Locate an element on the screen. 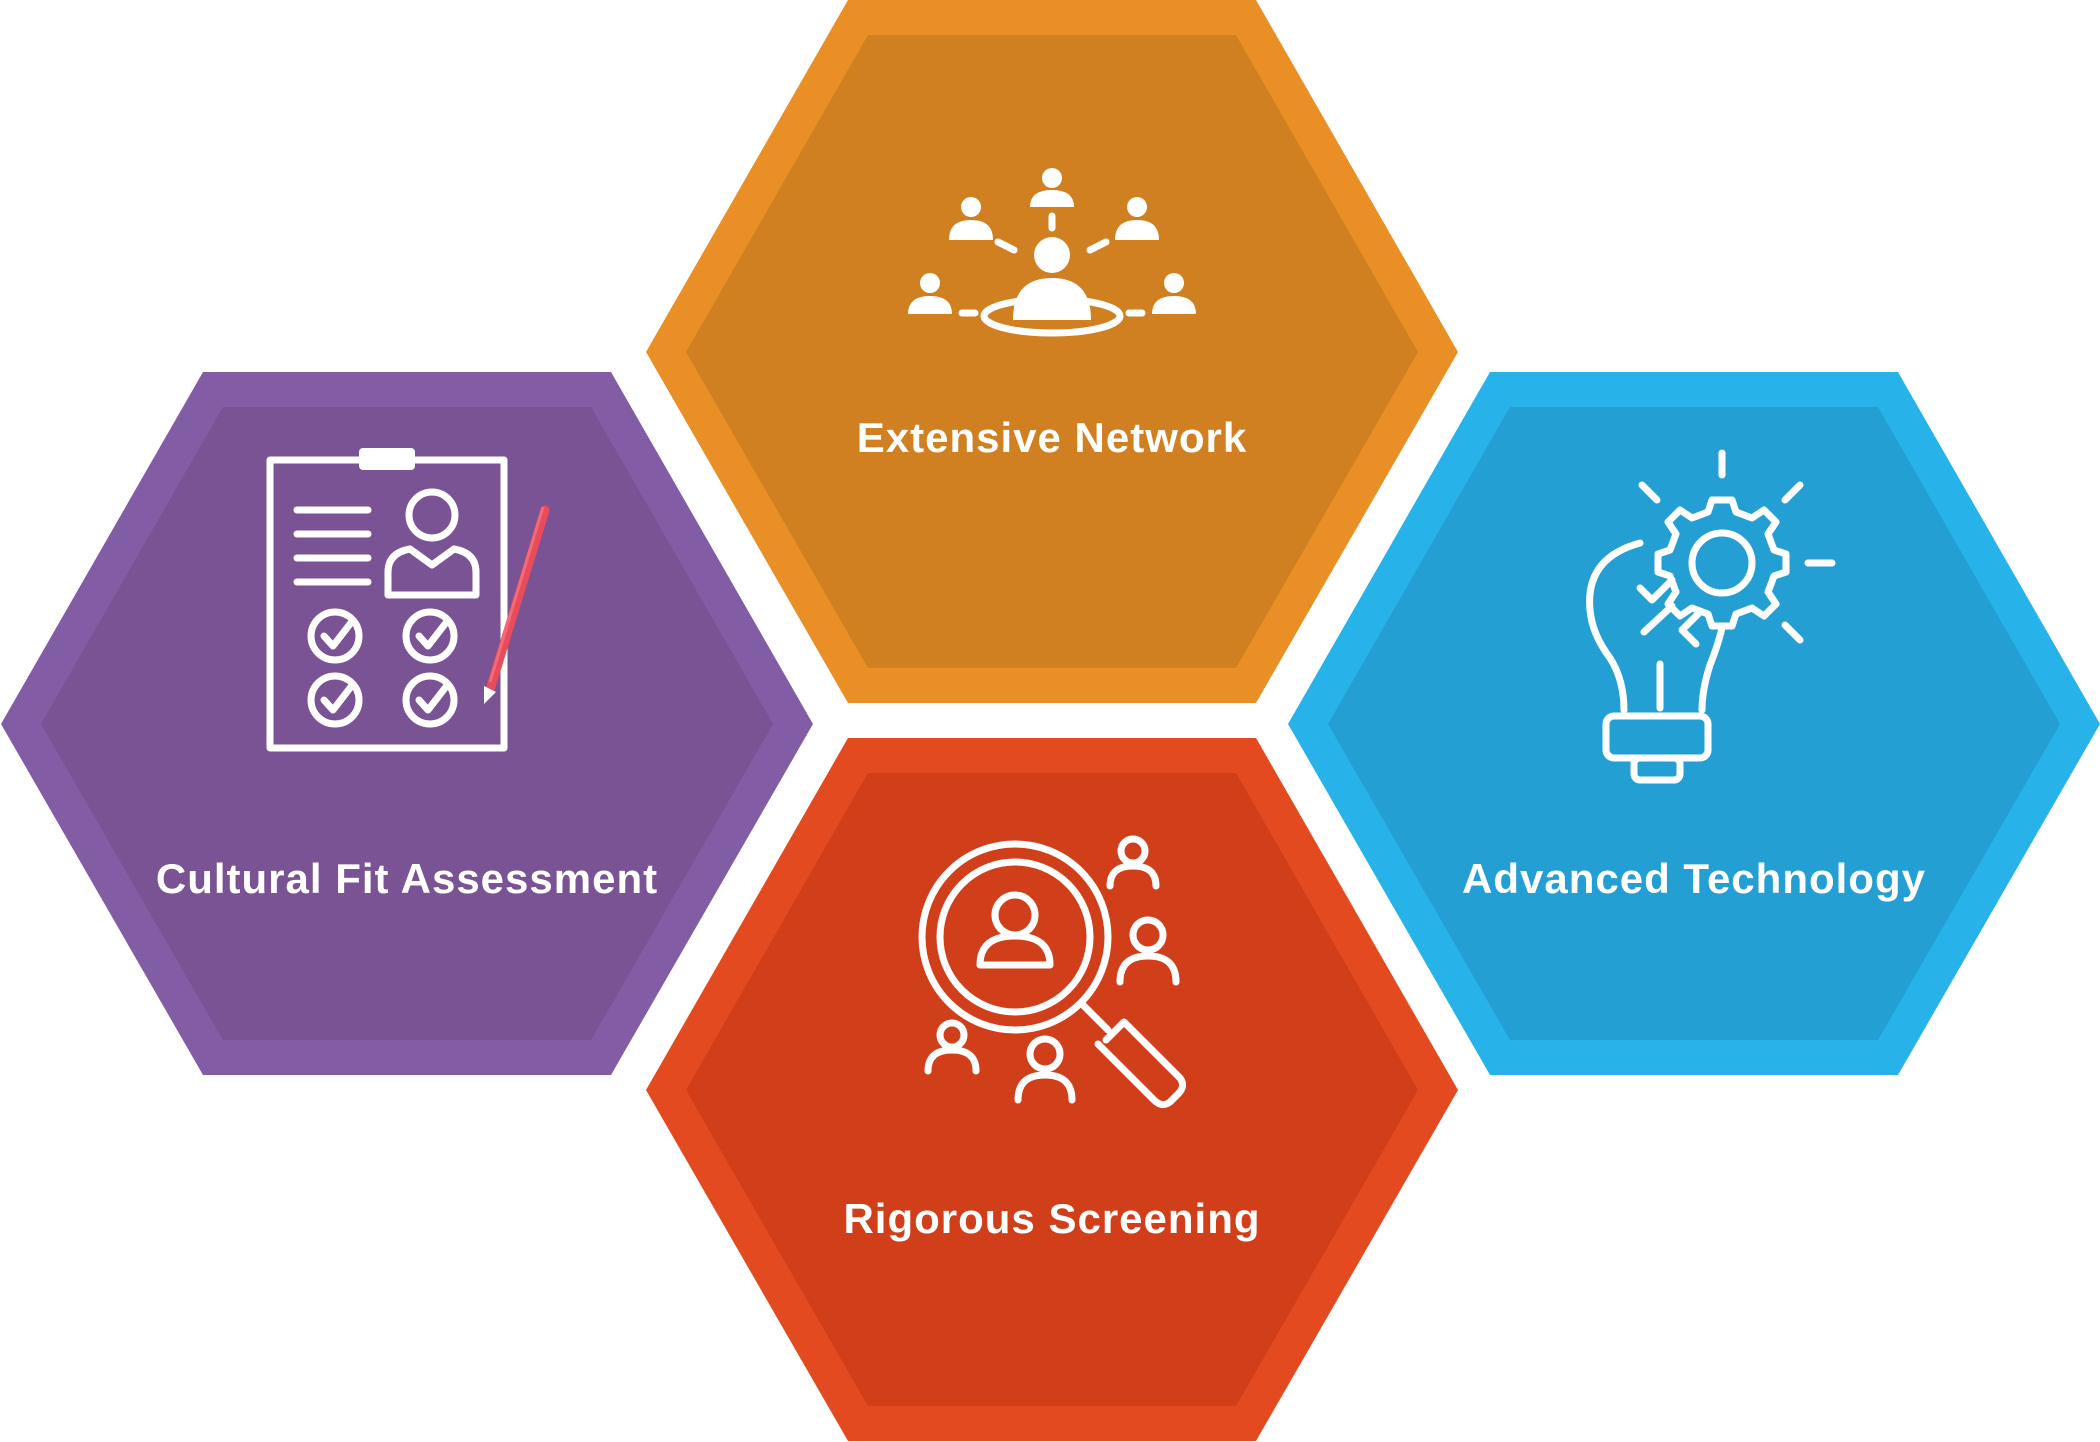 Image resolution: width=2100 pixels, height=1442 pixels. hex-tech-label: Advanced Technology is located at coordinates (1694, 878).